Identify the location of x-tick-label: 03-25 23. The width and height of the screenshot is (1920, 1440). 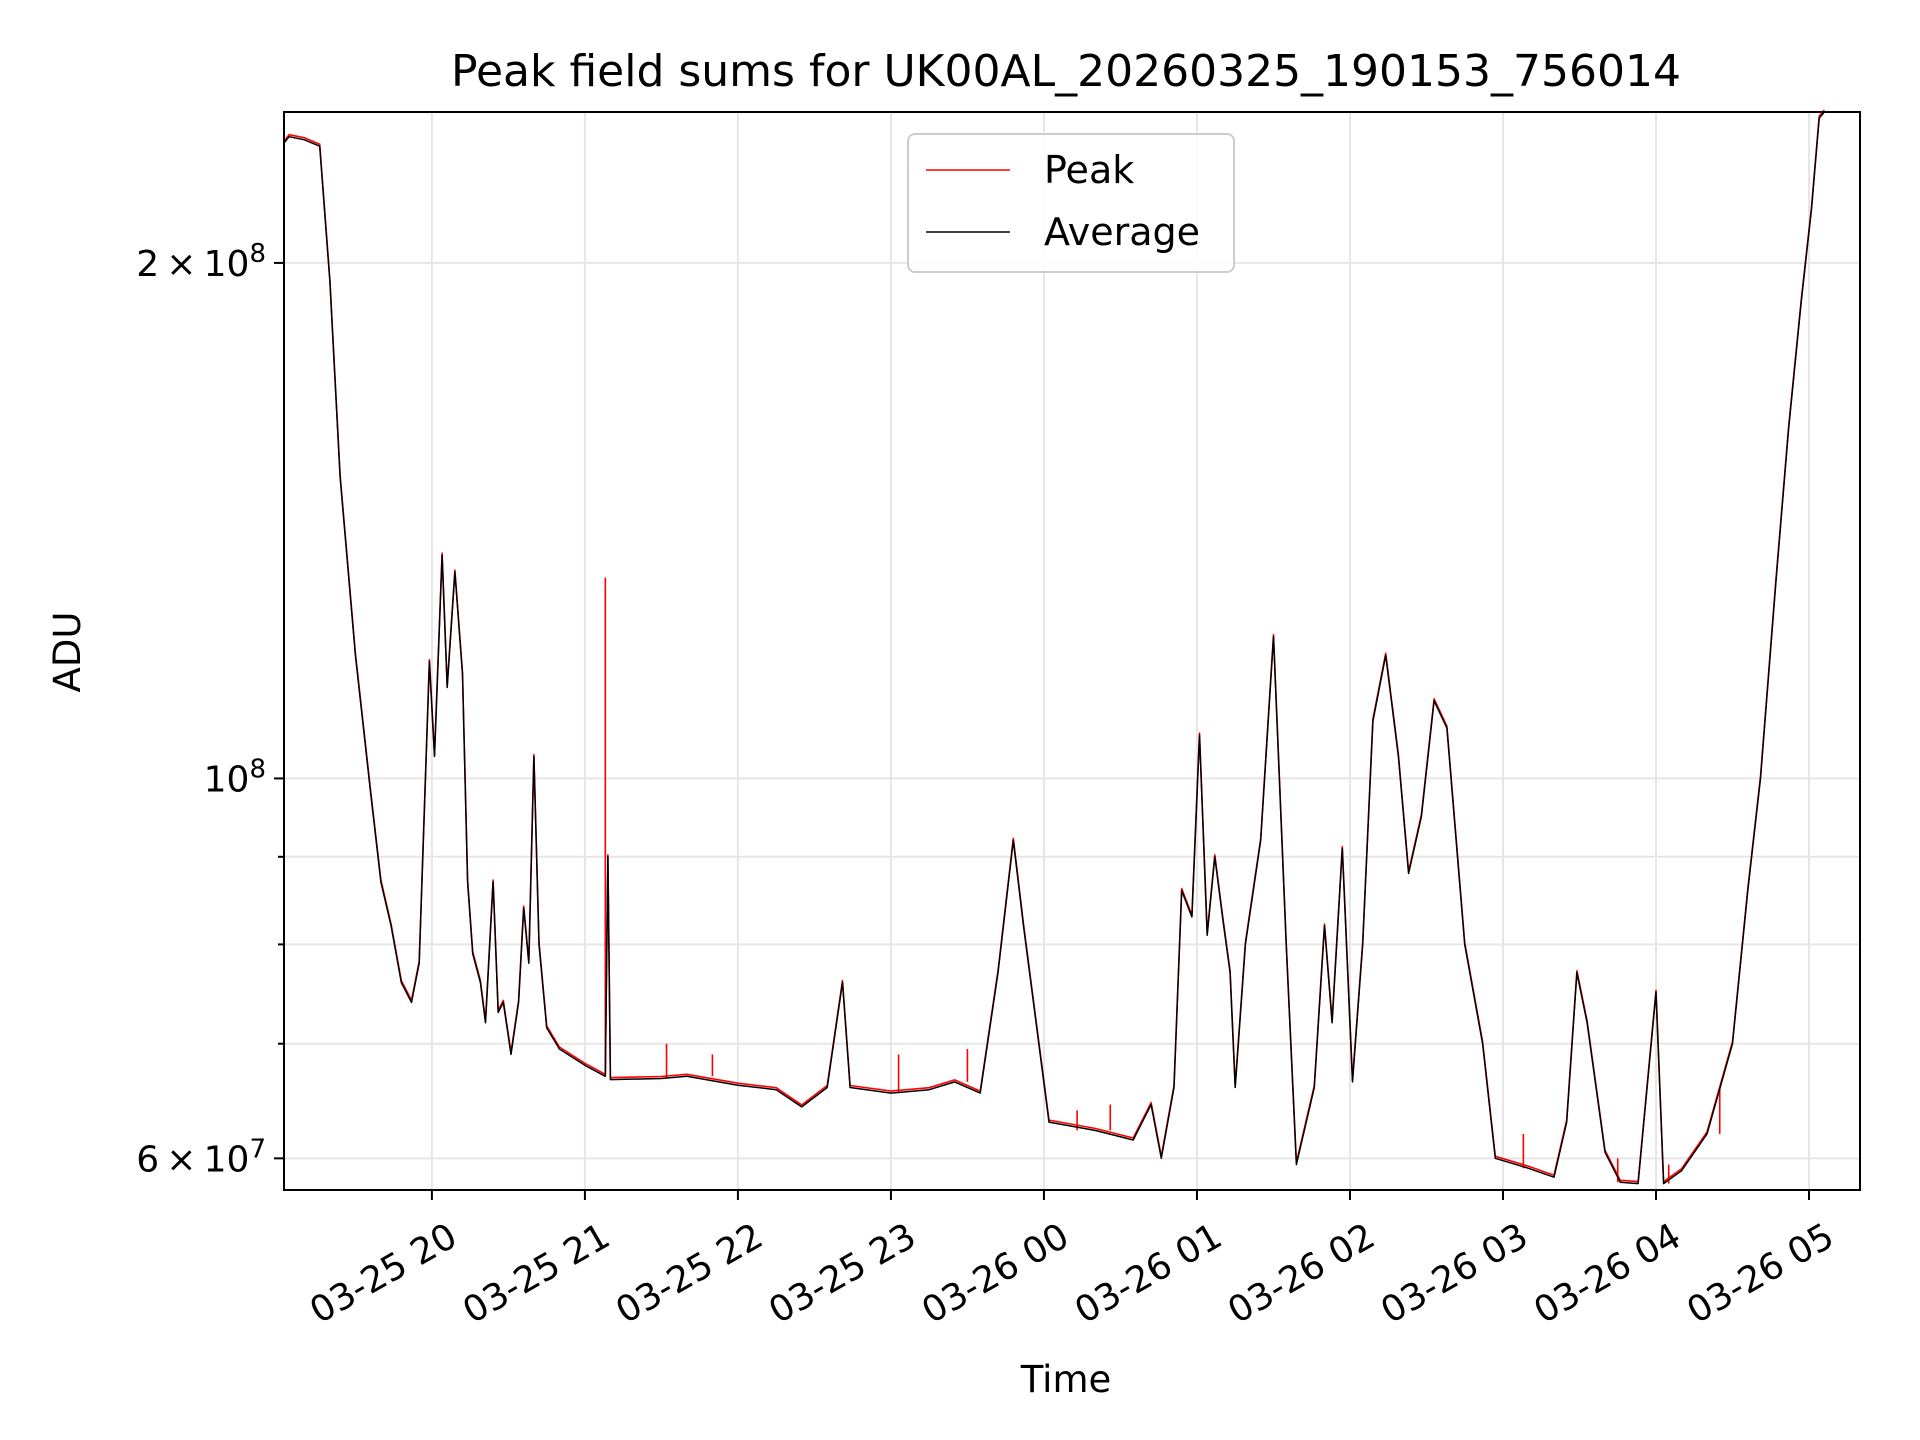
(842, 1274).